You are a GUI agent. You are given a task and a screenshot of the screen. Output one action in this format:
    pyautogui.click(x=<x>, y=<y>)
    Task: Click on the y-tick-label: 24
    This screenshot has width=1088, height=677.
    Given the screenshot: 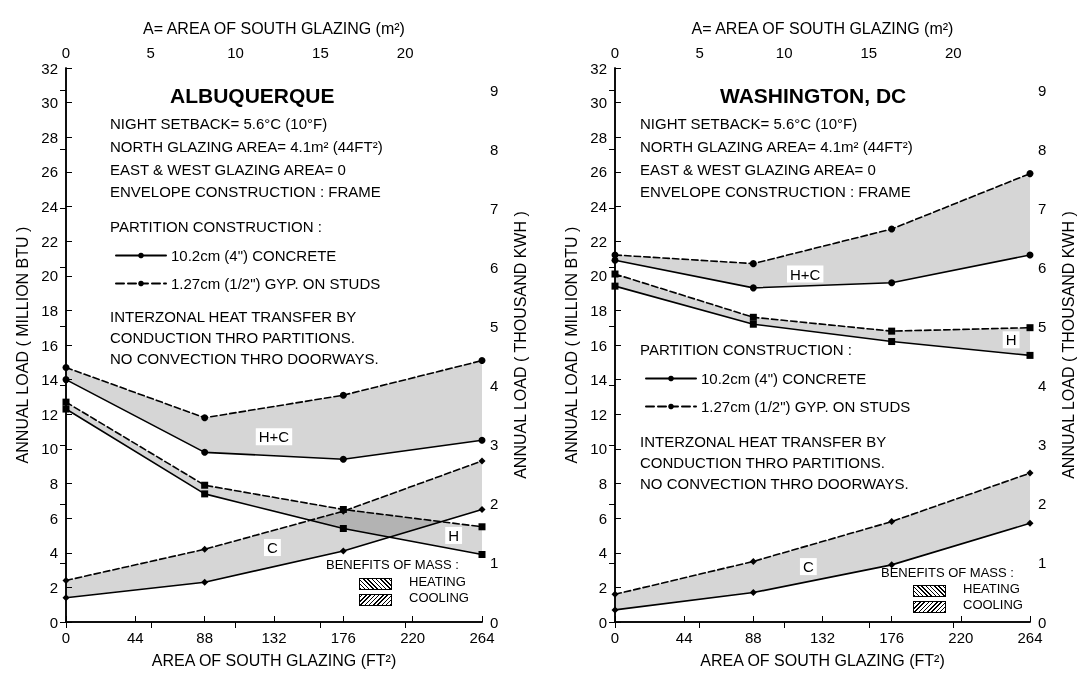 What is the action you would take?
    pyautogui.click(x=598, y=206)
    